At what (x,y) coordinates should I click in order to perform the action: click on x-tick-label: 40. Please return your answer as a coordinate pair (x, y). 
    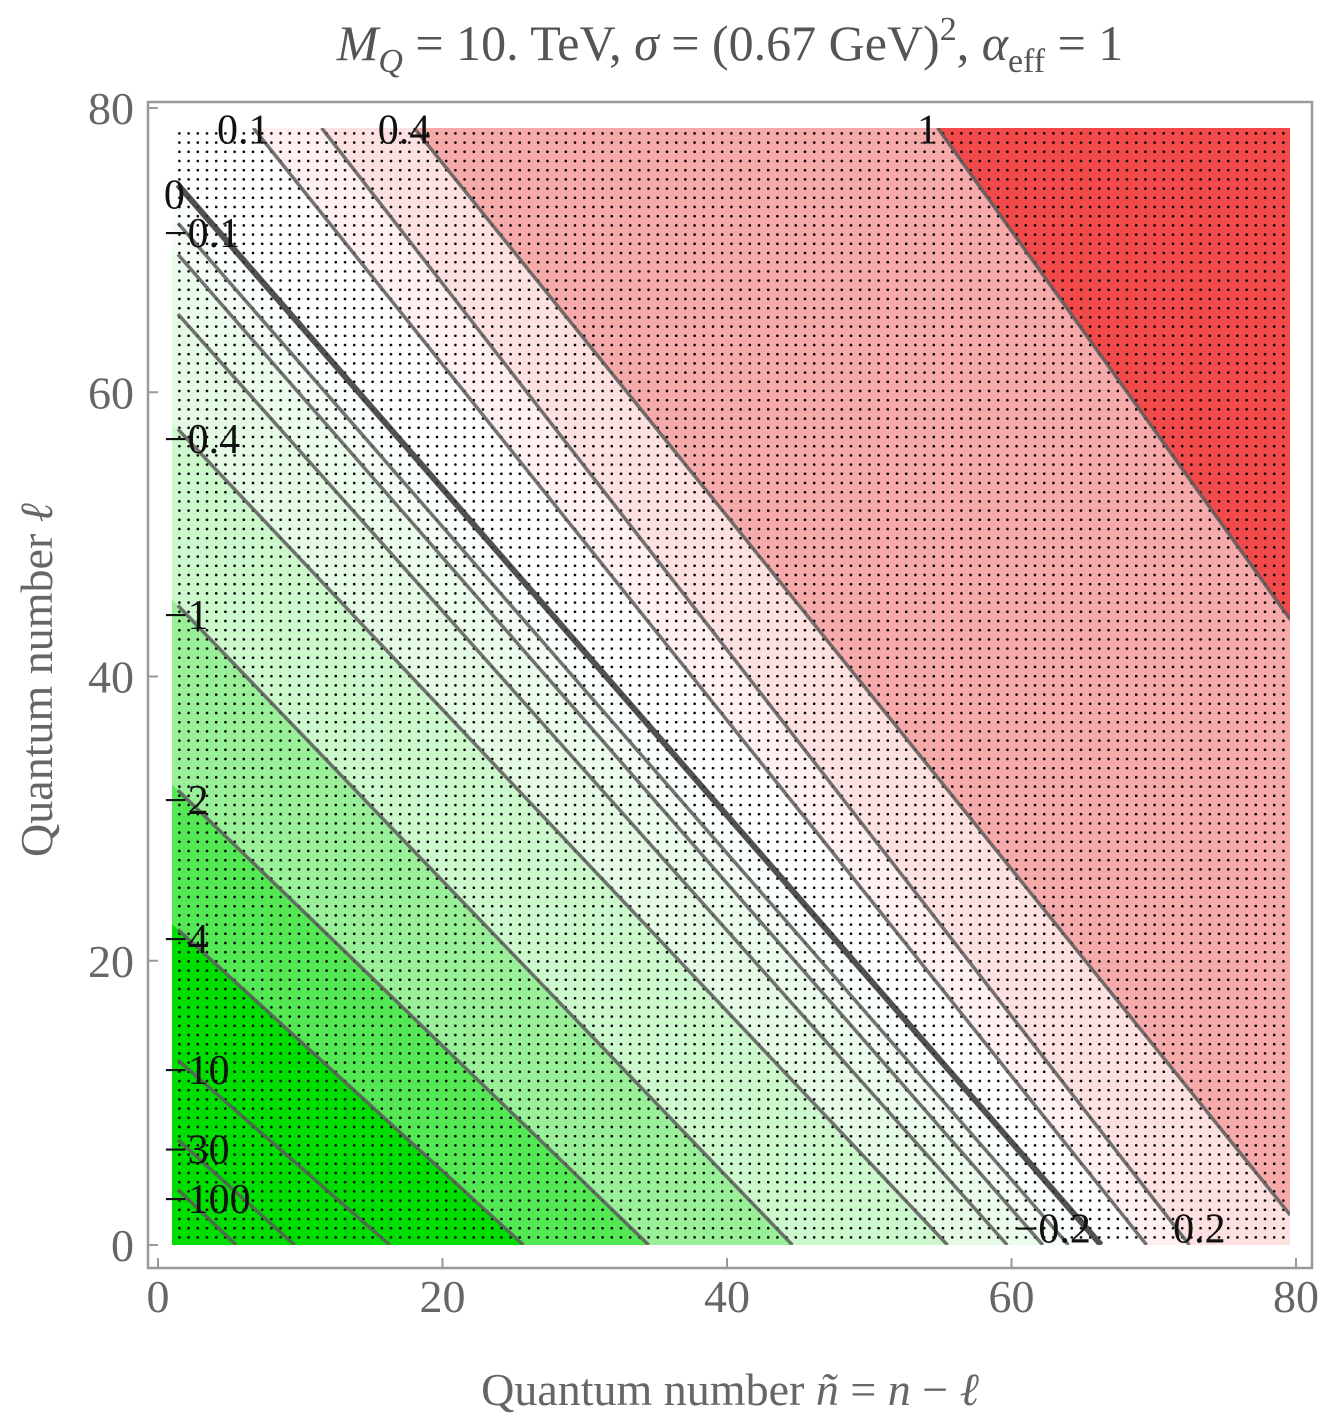
    Looking at the image, I should click on (727, 1296).